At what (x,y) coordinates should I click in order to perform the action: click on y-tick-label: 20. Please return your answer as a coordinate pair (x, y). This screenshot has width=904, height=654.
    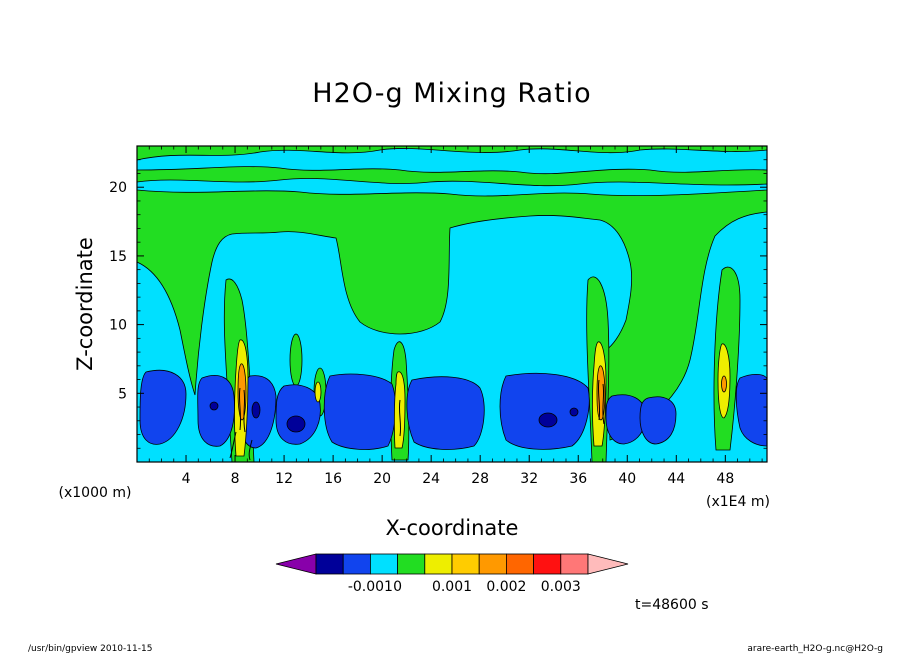
    Looking at the image, I should click on (118, 188).